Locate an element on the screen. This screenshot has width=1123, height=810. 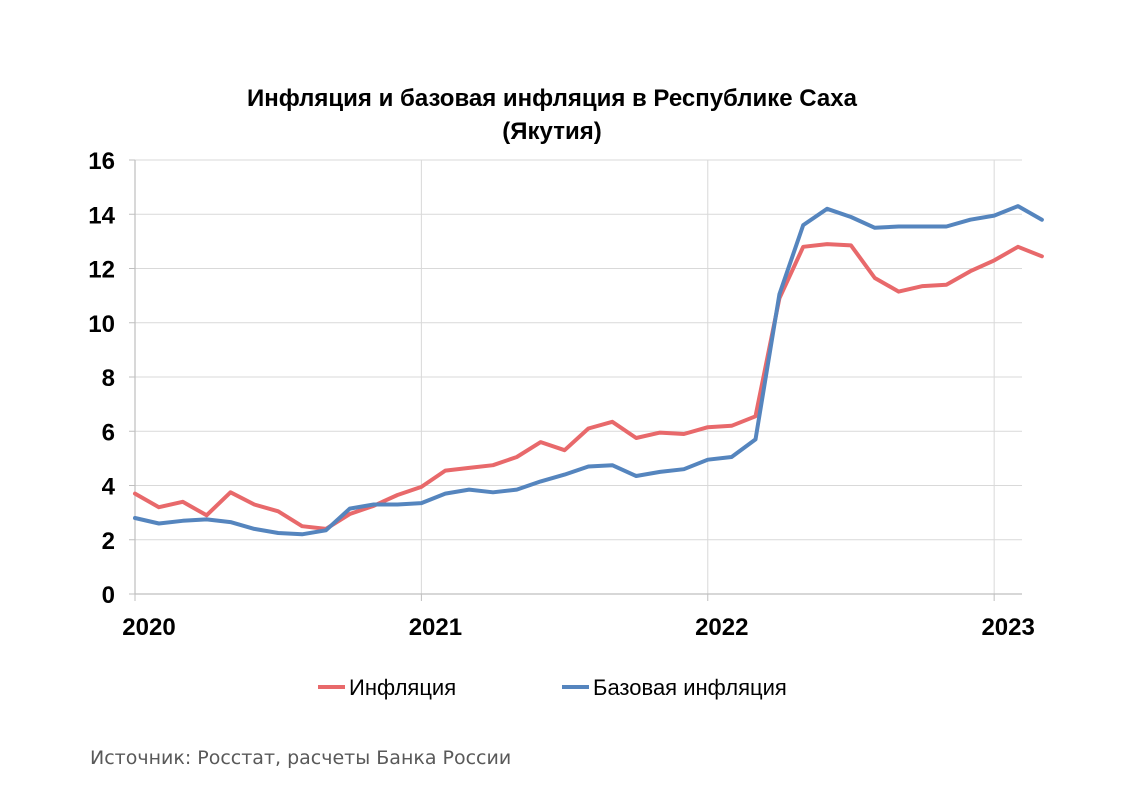
legend: Инфляция Базовая инфляция is located at coordinates (552, 687).